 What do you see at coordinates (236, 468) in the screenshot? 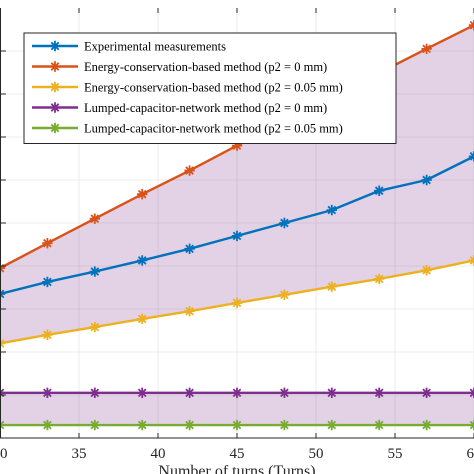
I see `x-axis-title: Number of turns (Turns)` at bounding box center [236, 468].